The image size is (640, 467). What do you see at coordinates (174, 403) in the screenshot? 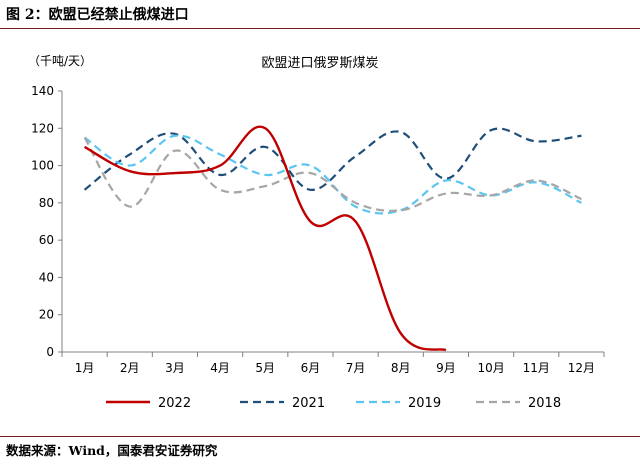
I see `legend-label-2022: 2022` at bounding box center [174, 403].